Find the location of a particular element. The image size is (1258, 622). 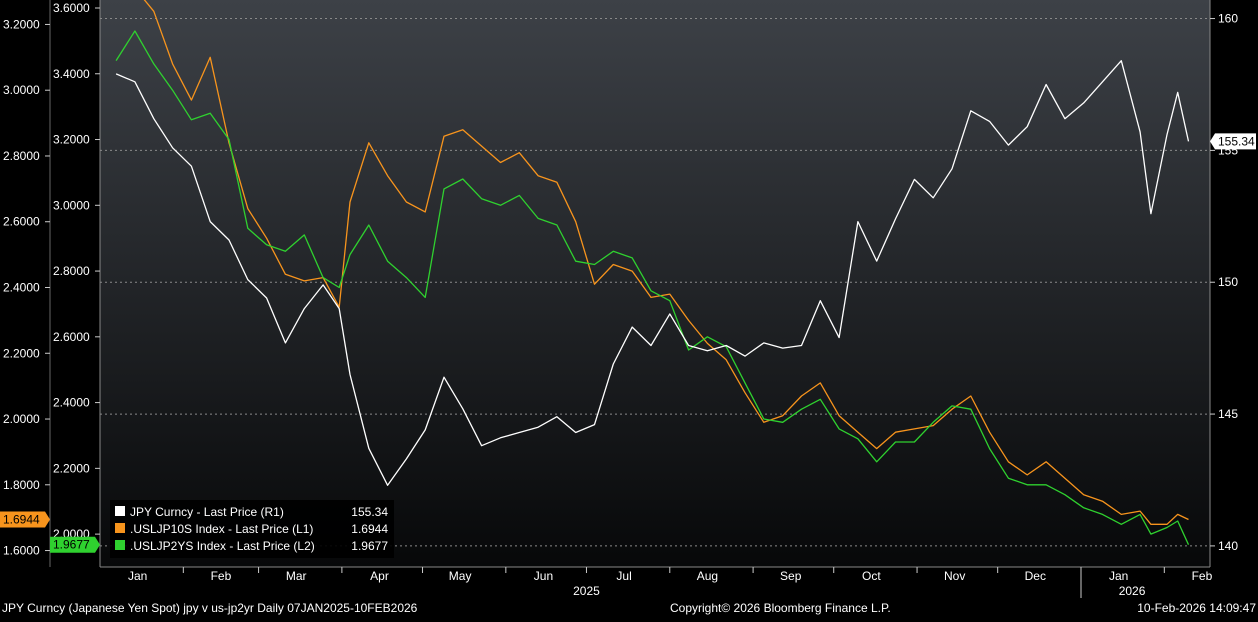

y-tick-label-left-inner: 3.4000 is located at coordinates (71, 74).